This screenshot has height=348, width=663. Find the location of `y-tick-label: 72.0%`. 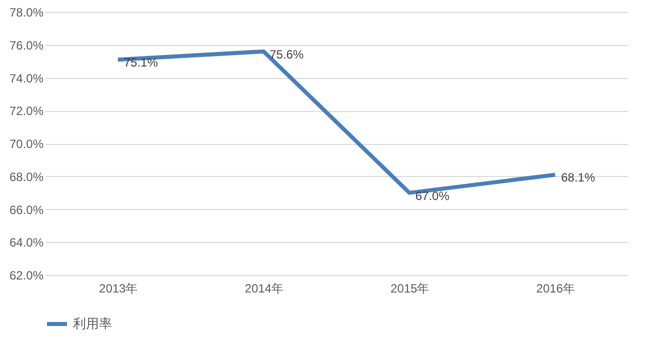

y-tick-label: 72.0% is located at coordinates (26, 111).